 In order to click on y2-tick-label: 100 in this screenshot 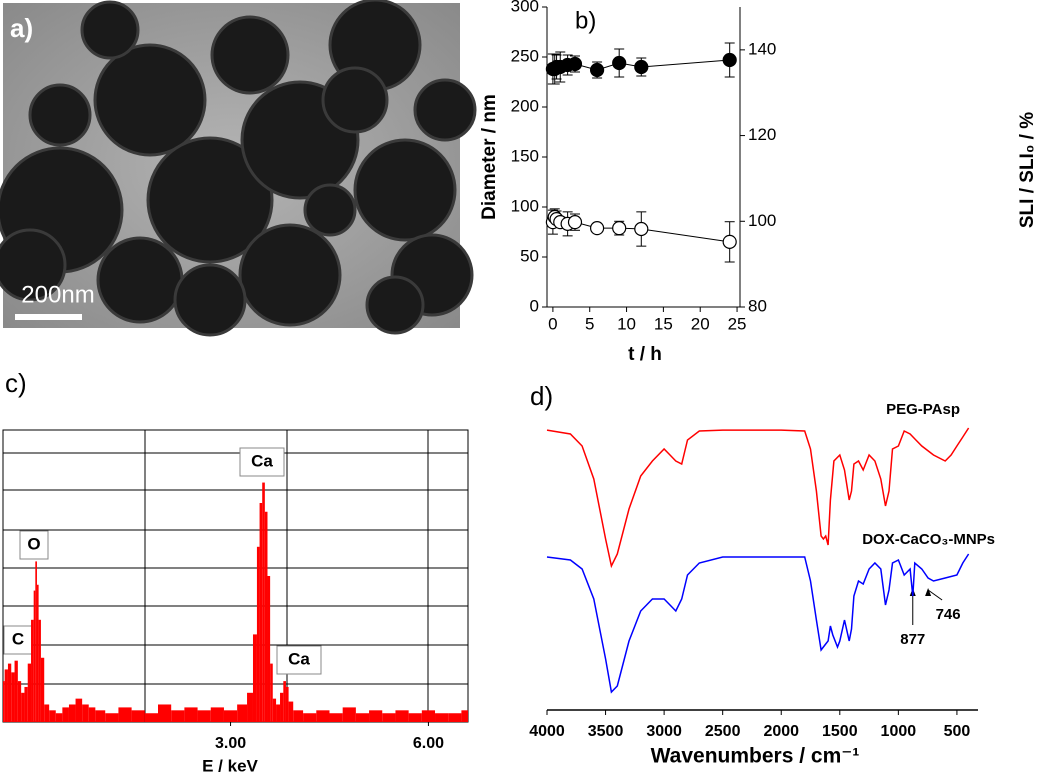, I will do `click(762, 220)`.